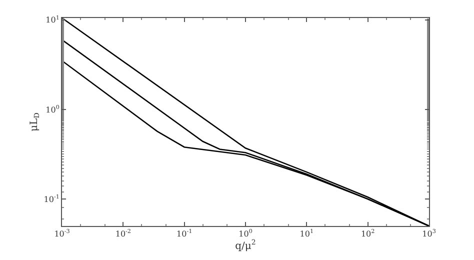 The height and width of the screenshot is (260, 474). What do you see at coordinates (53, 109) in the screenshot?
I see `y-tick-label: 10$^{0}$` at bounding box center [53, 109].